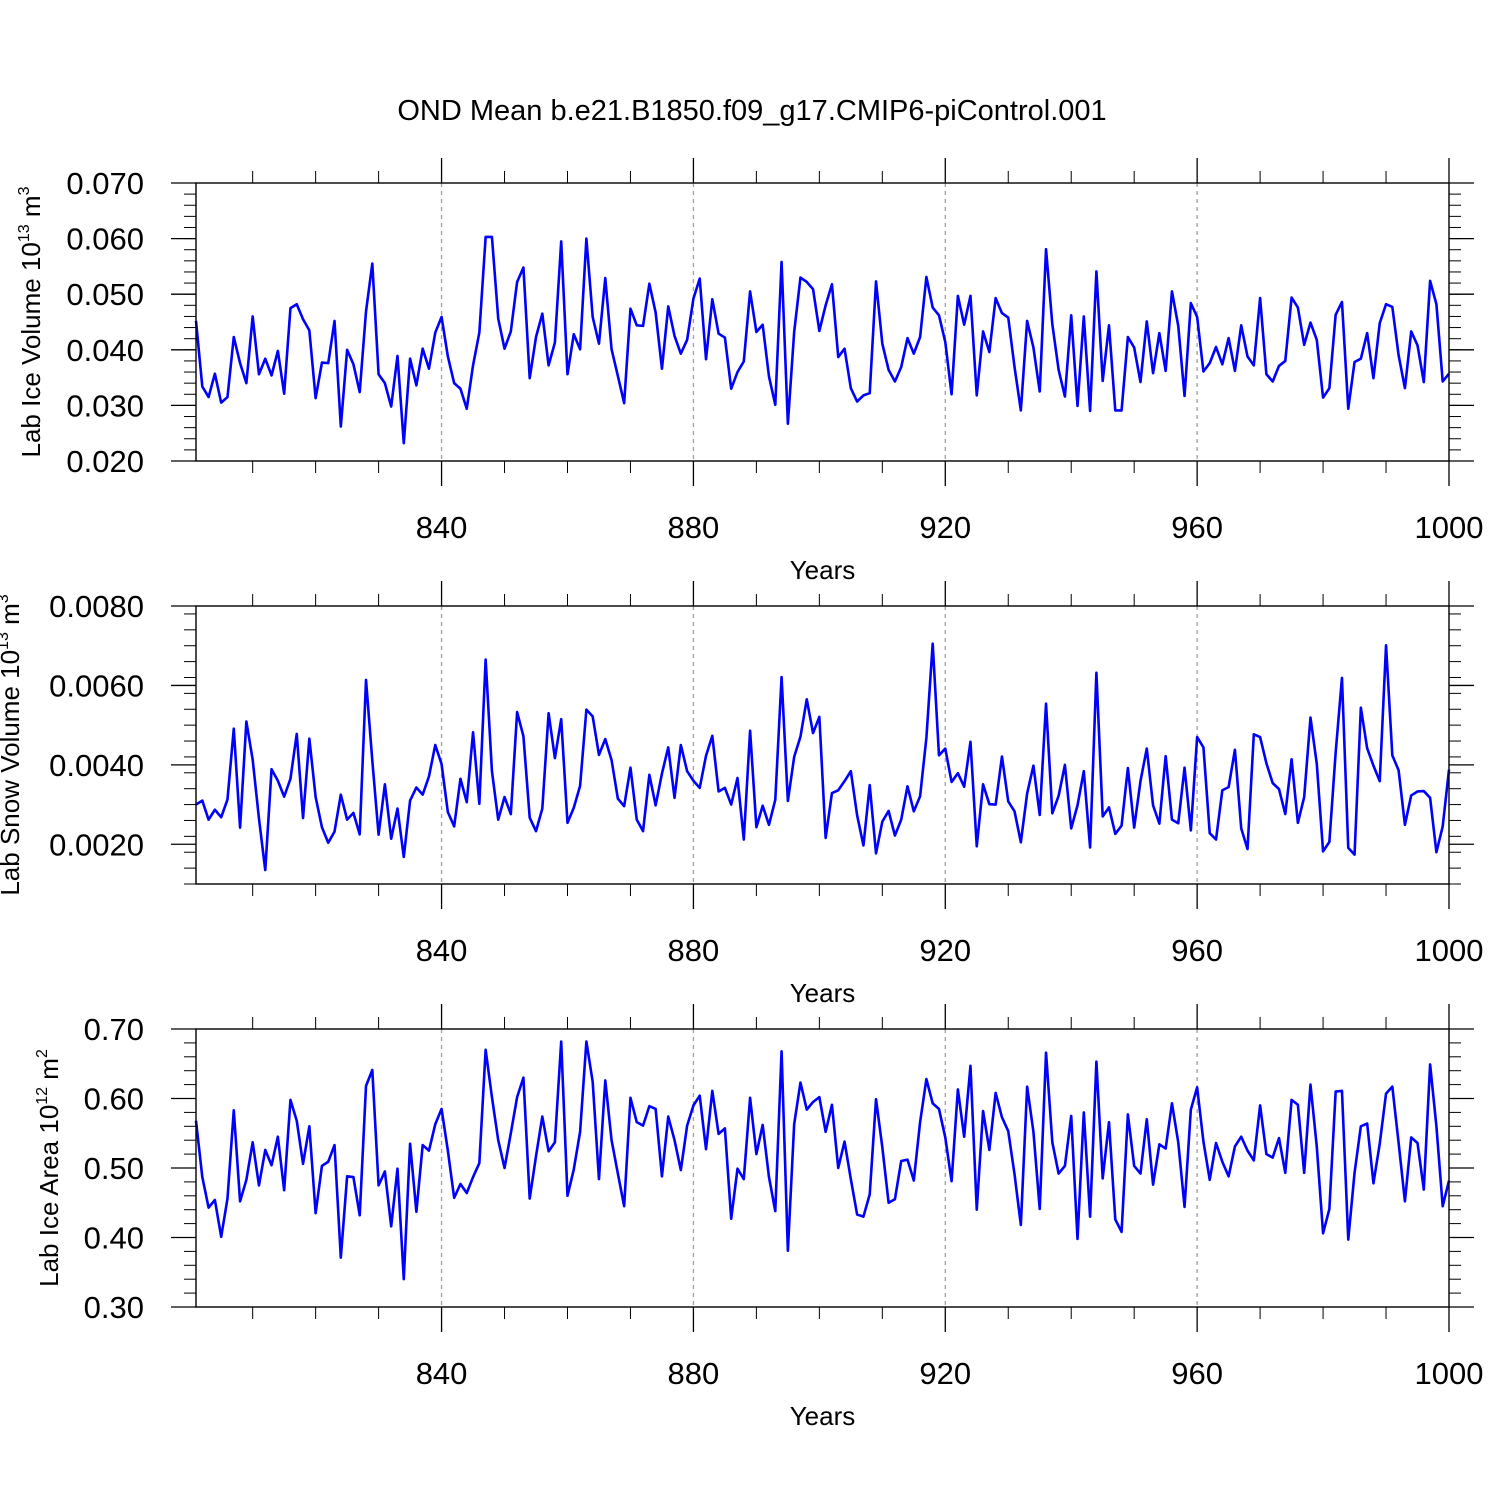  Describe the element at coordinates (105, 350) in the screenshot. I see `y-tick-label: 0.040` at that location.